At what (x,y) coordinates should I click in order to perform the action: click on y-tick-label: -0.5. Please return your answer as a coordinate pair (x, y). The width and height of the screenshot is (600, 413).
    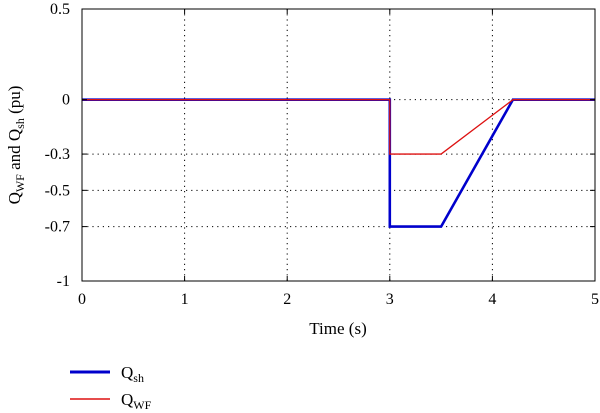
    Looking at the image, I should click on (57, 190).